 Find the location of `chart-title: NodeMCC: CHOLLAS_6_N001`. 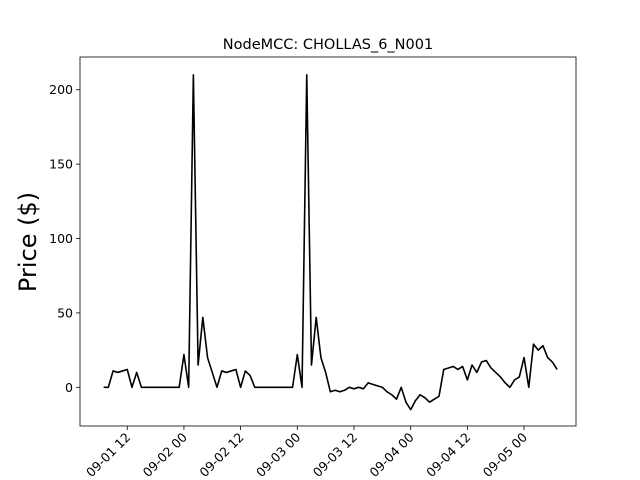

chart-title: NodeMCC: CHOLLAS_6_N001 is located at coordinates (328, 45).